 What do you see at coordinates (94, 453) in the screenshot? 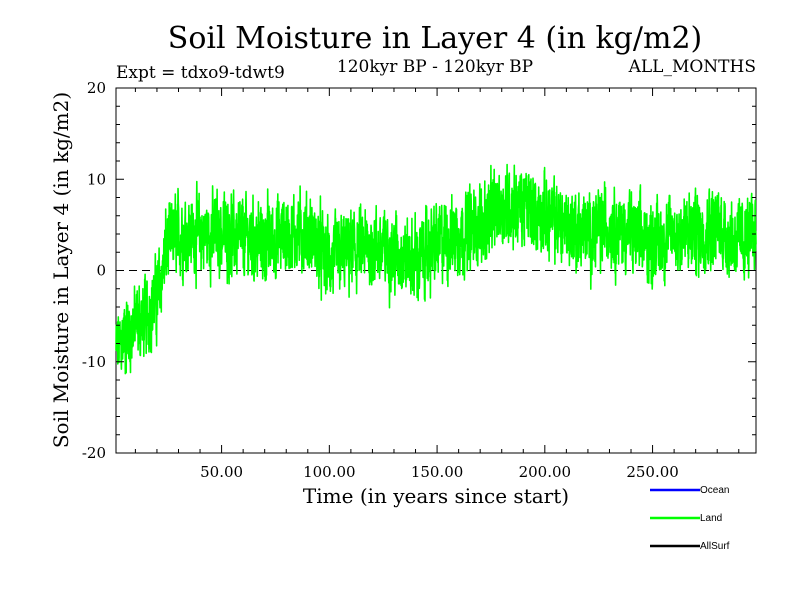
I see `y-tick-label: -20` at bounding box center [94, 453].